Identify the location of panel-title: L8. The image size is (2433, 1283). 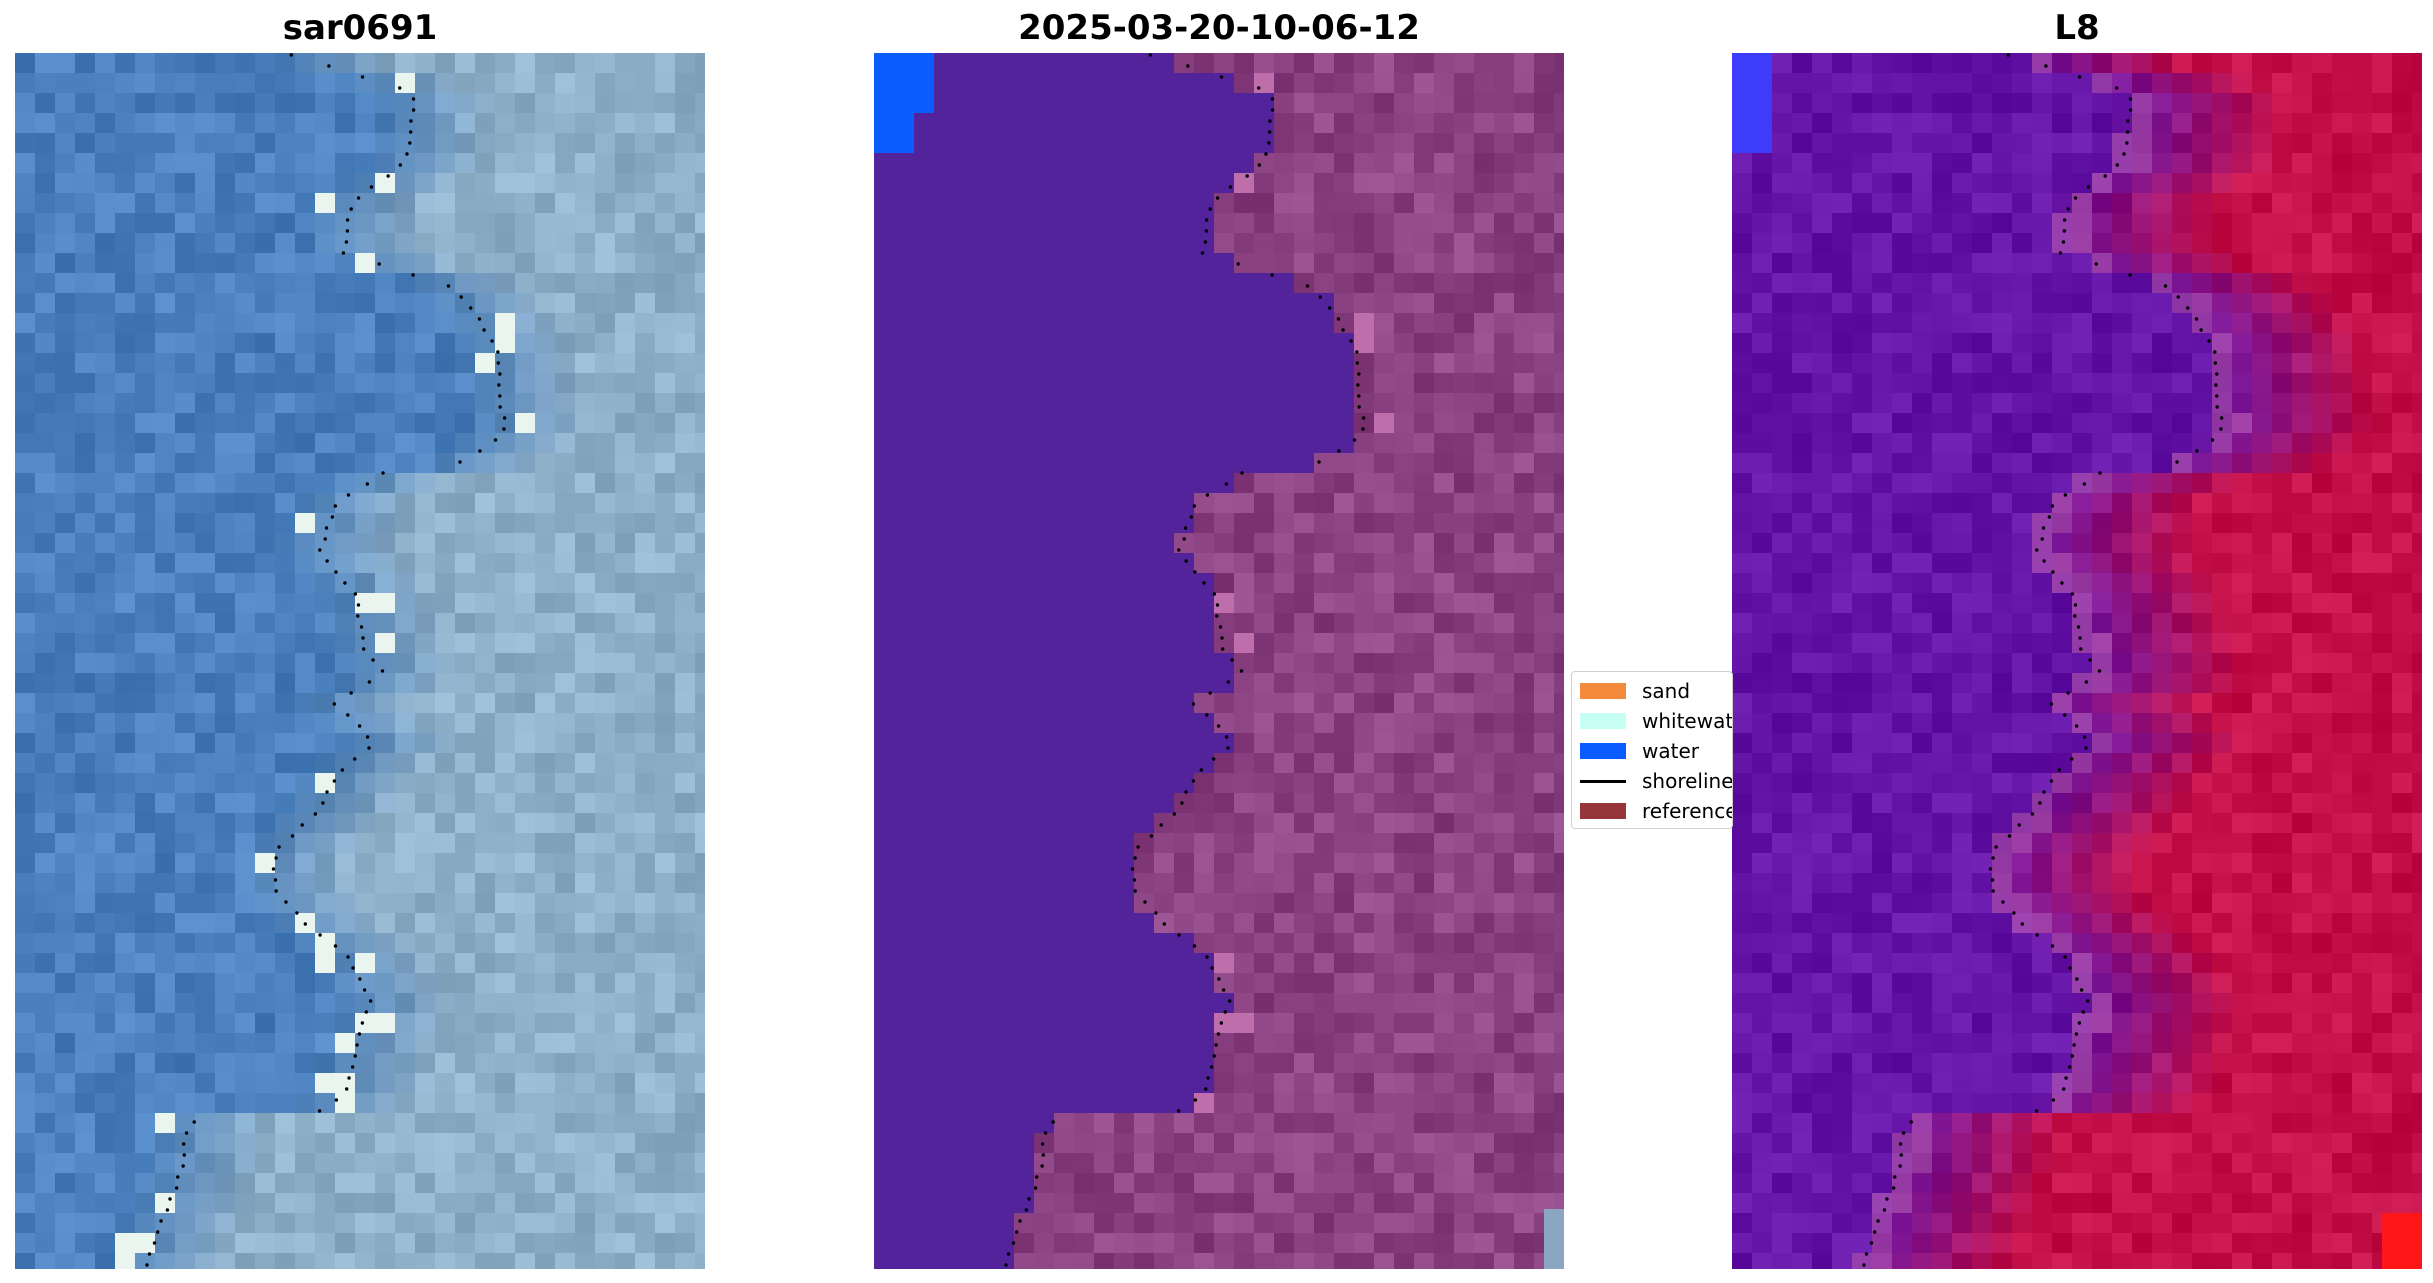
(2077, 28).